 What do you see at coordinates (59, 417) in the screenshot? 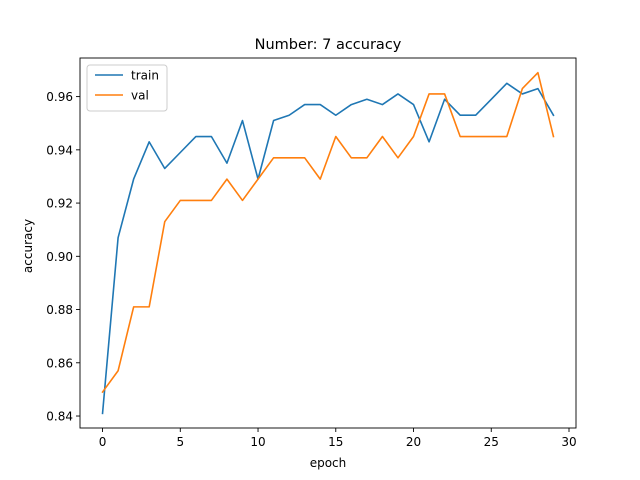
I see `y-tick-label: 0.84` at bounding box center [59, 417].